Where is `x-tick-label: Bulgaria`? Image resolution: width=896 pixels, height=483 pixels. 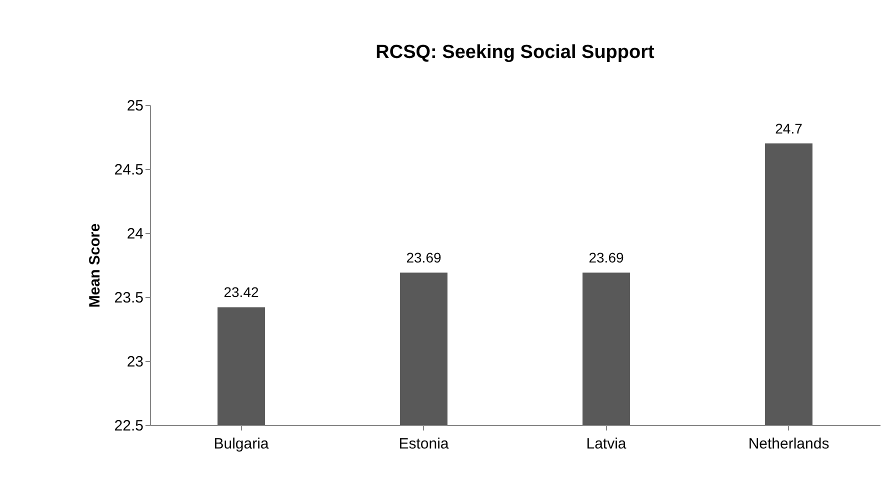
x-tick-label: Bulgaria is located at coordinates (242, 444).